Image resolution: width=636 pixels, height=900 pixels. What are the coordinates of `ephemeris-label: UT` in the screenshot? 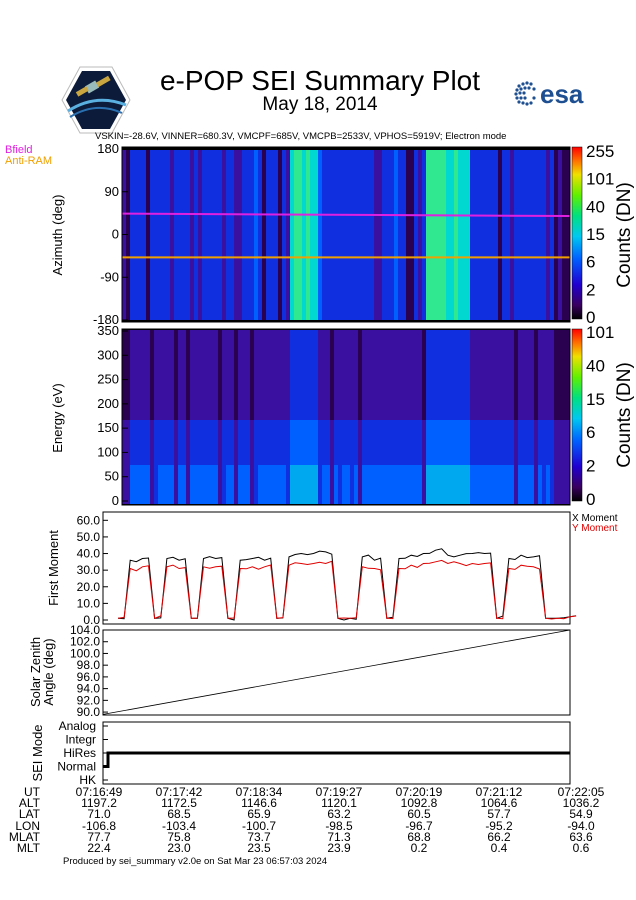 It's located at (32, 792).